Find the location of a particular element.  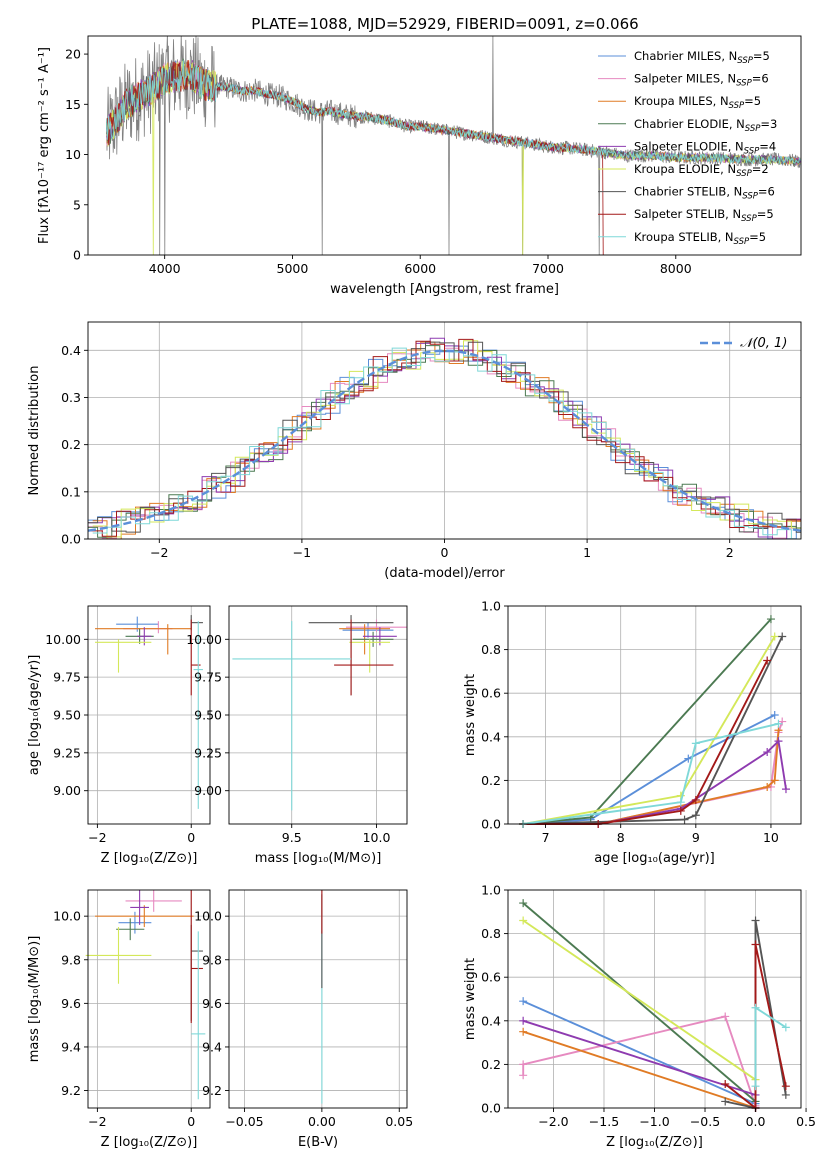

x-tick-label: −0.05 is located at coordinates (244, 1121).